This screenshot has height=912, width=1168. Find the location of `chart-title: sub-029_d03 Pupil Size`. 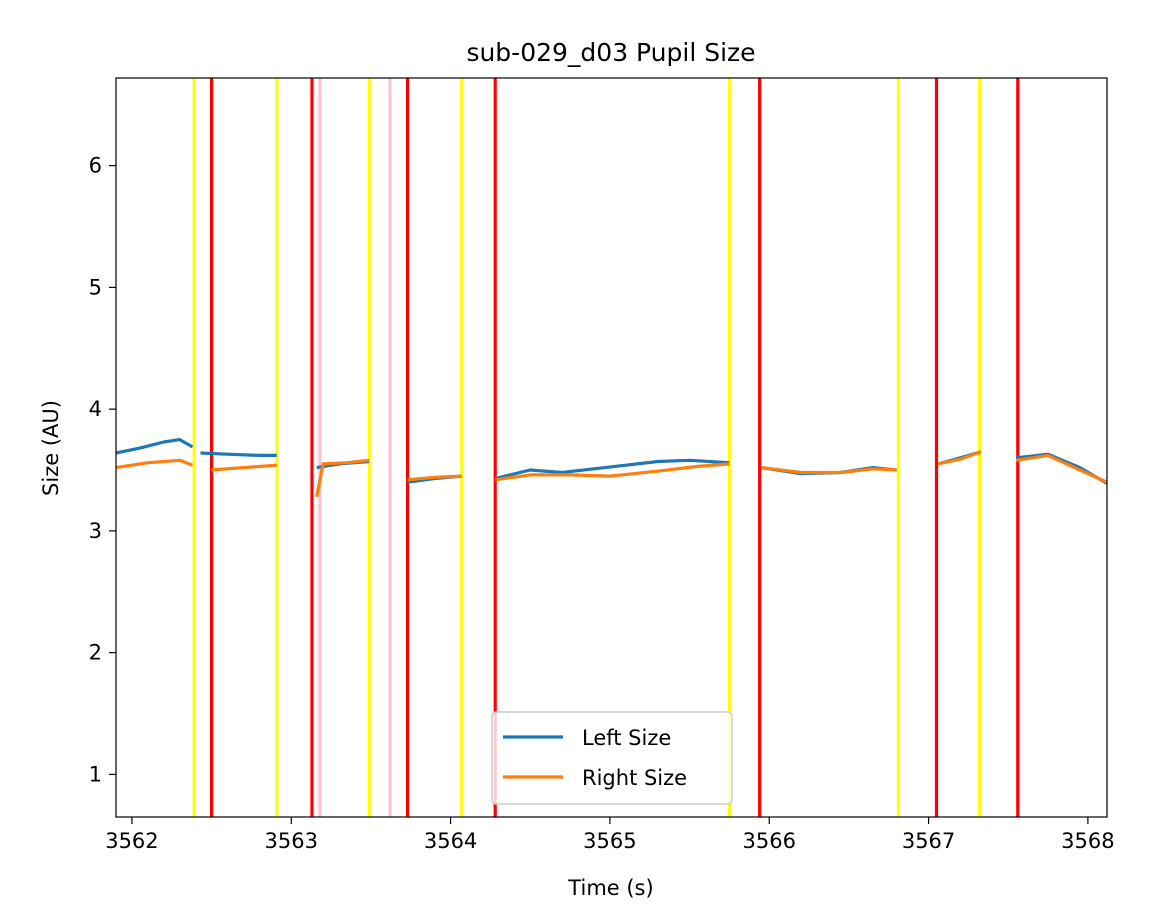

chart-title: sub-029_d03 Pupil Size is located at coordinates (610, 52).